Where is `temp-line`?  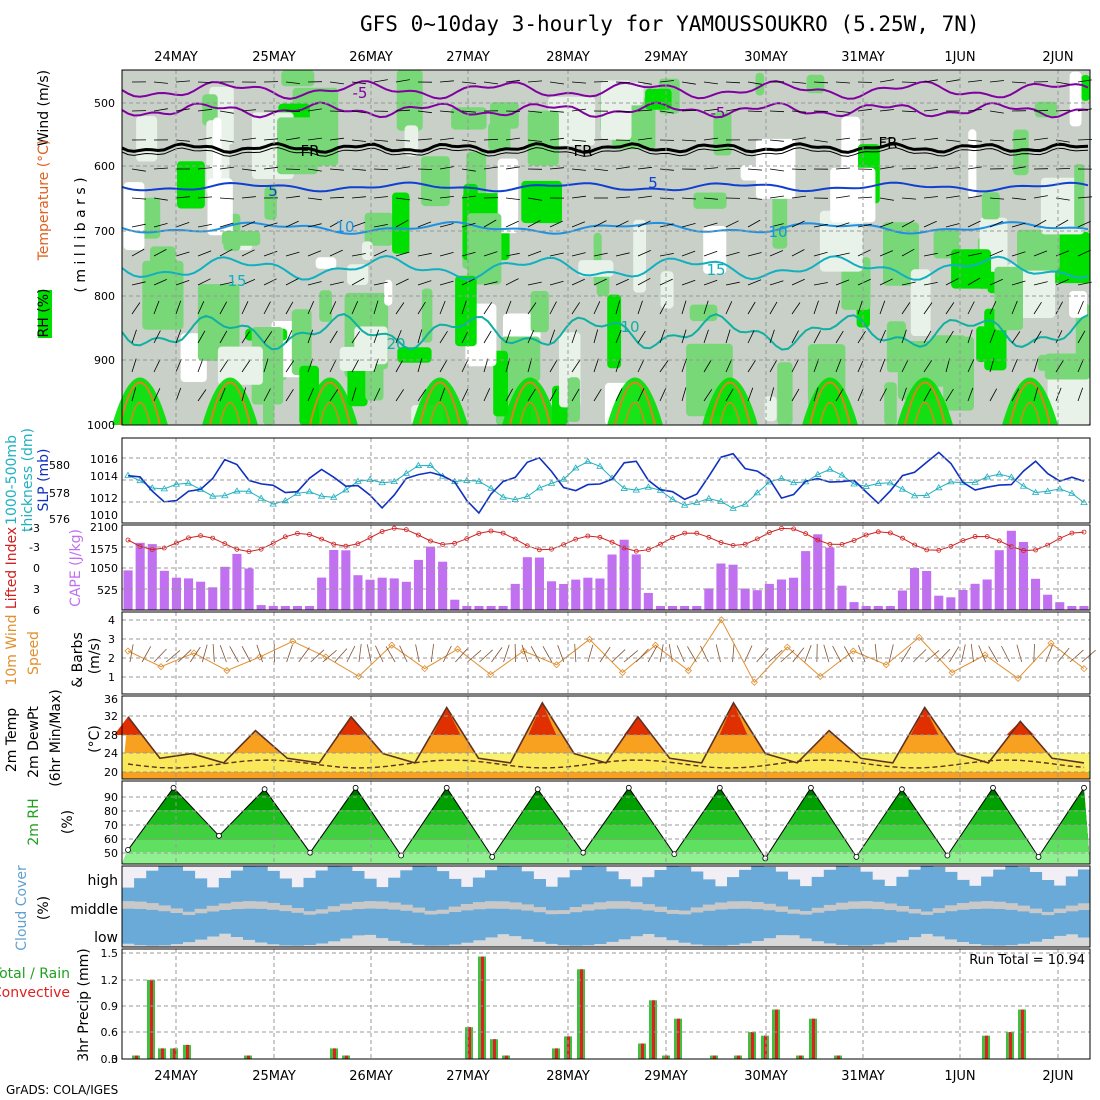 temp-line is located at coordinates (606, 732).